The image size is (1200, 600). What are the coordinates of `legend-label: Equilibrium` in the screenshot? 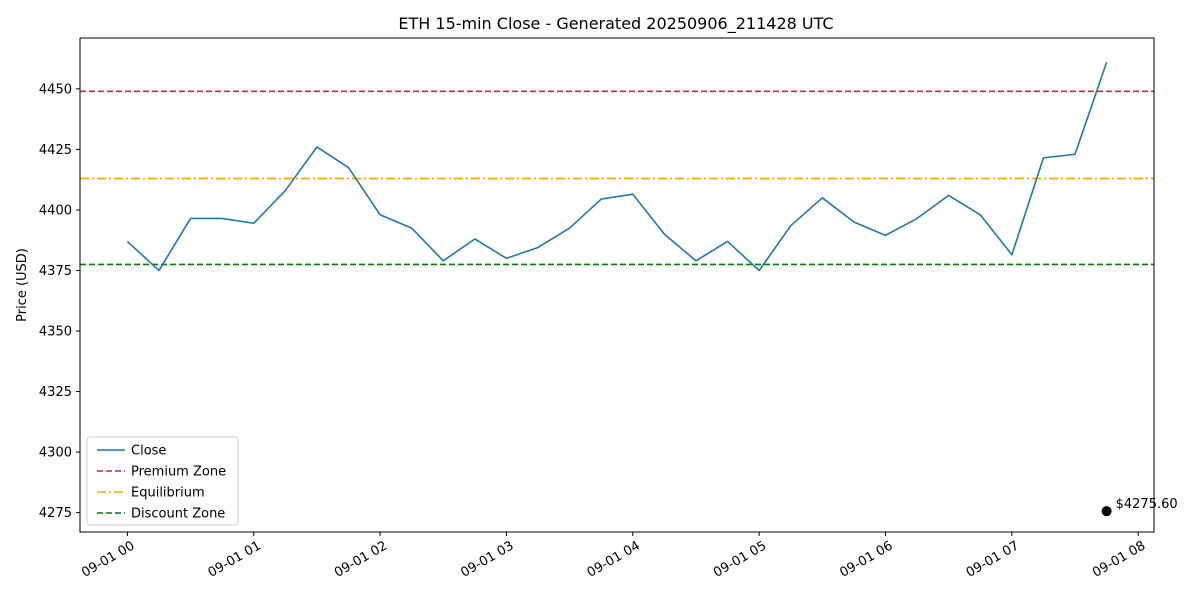 It's located at (168, 493).